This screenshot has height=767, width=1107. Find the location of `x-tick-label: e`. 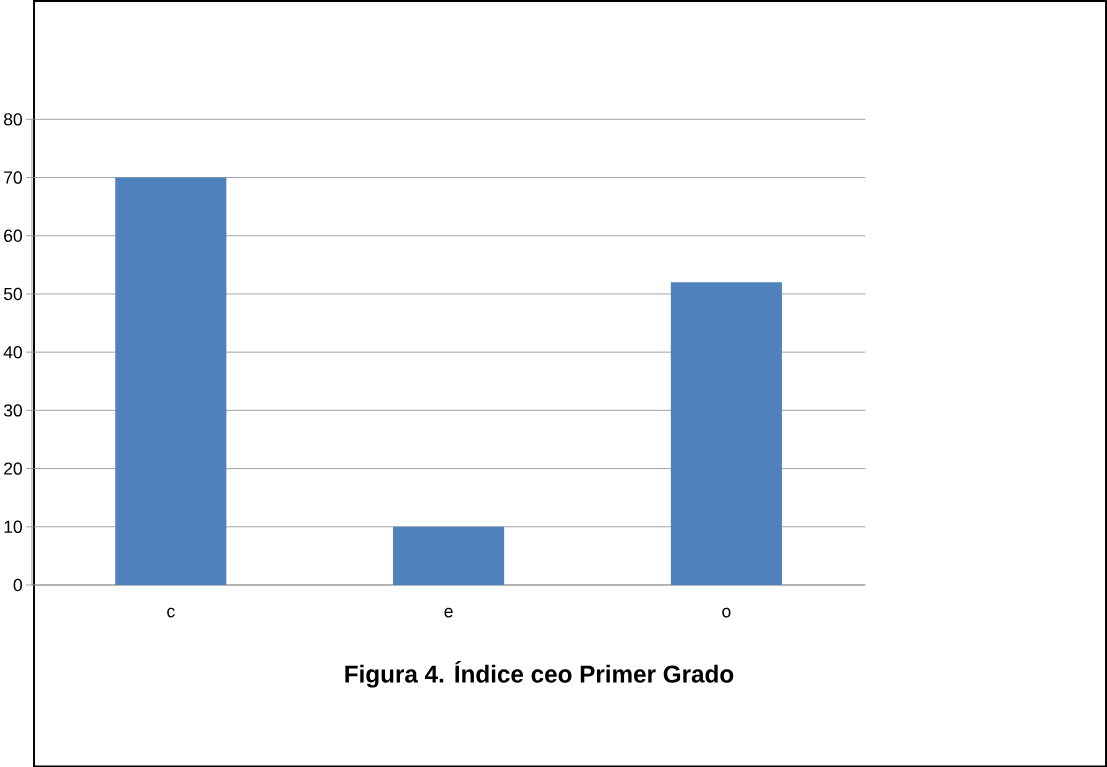

x-tick-label: e is located at coordinates (448, 612).